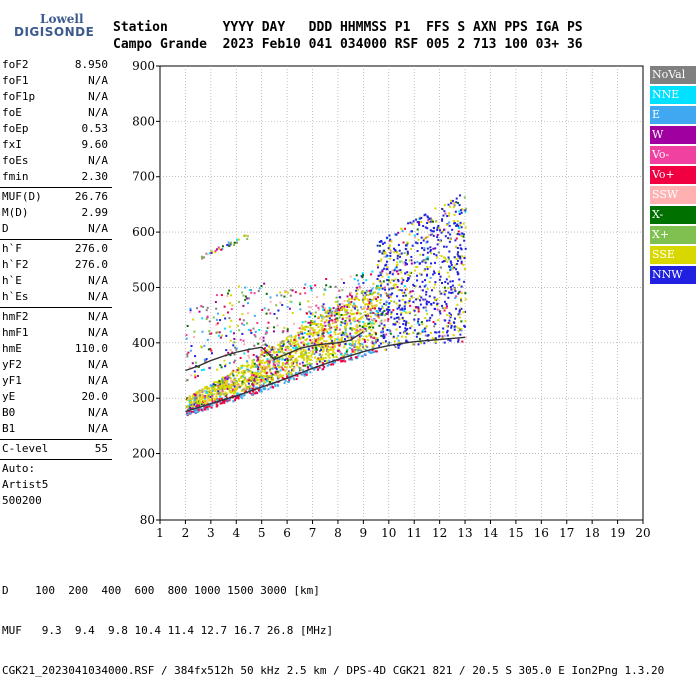 The height and width of the screenshot is (691, 700). What do you see at coordinates (56, 98) in the screenshot?
I see `param-row: foF1p N/A` at bounding box center [56, 98].